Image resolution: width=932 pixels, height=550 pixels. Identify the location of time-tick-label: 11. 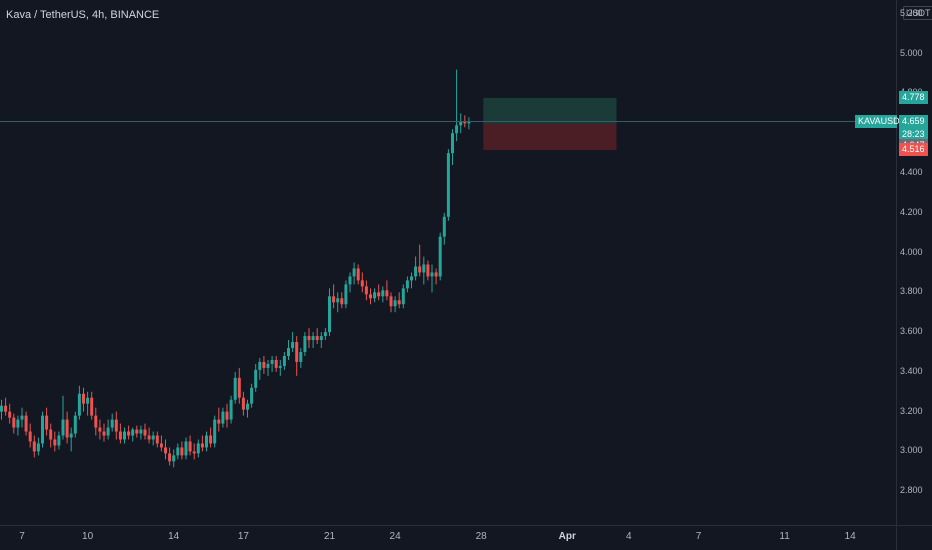
(784, 536).